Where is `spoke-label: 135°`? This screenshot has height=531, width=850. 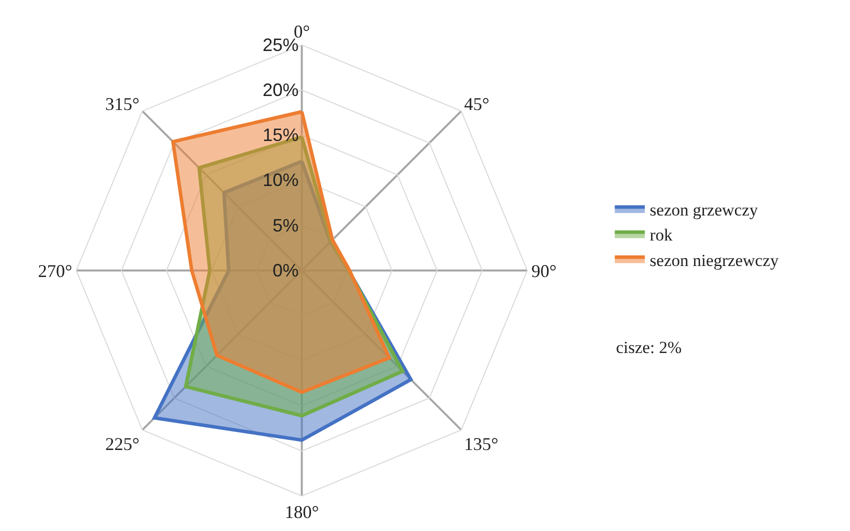 spoke-label: 135° is located at coordinates (481, 444).